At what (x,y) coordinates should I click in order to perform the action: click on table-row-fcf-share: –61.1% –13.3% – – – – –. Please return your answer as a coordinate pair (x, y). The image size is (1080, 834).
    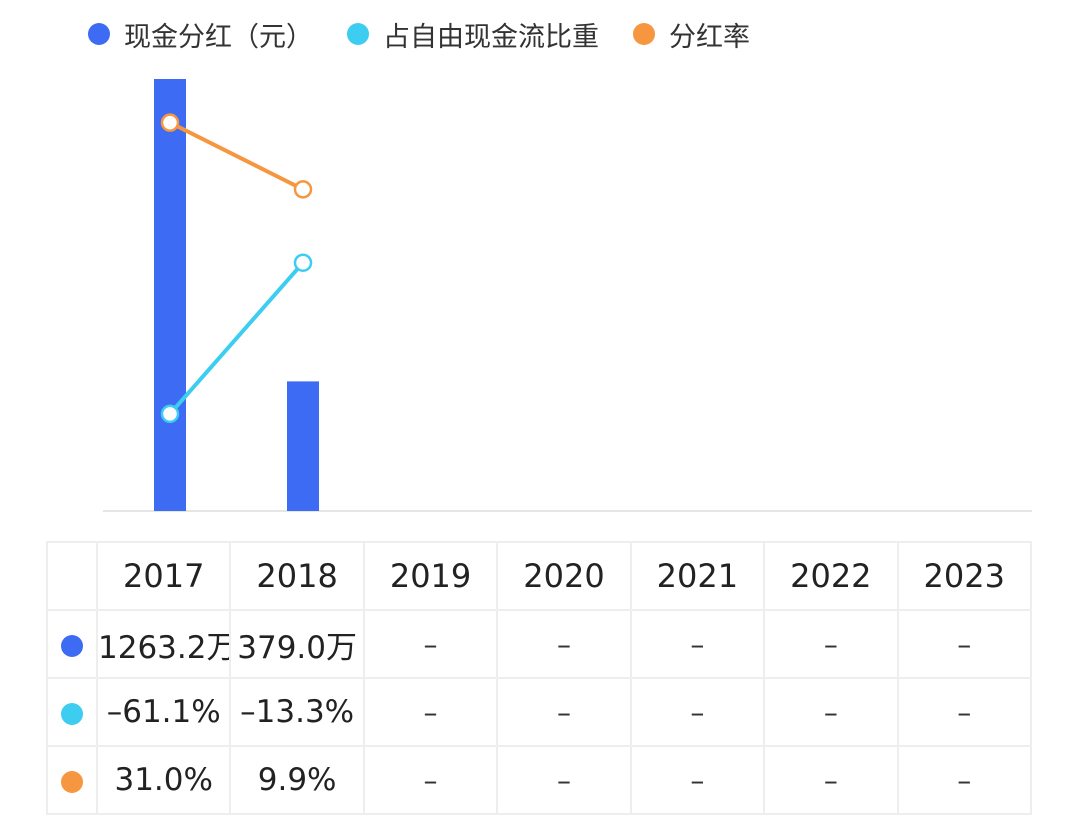
    Looking at the image, I should click on (539, 712).